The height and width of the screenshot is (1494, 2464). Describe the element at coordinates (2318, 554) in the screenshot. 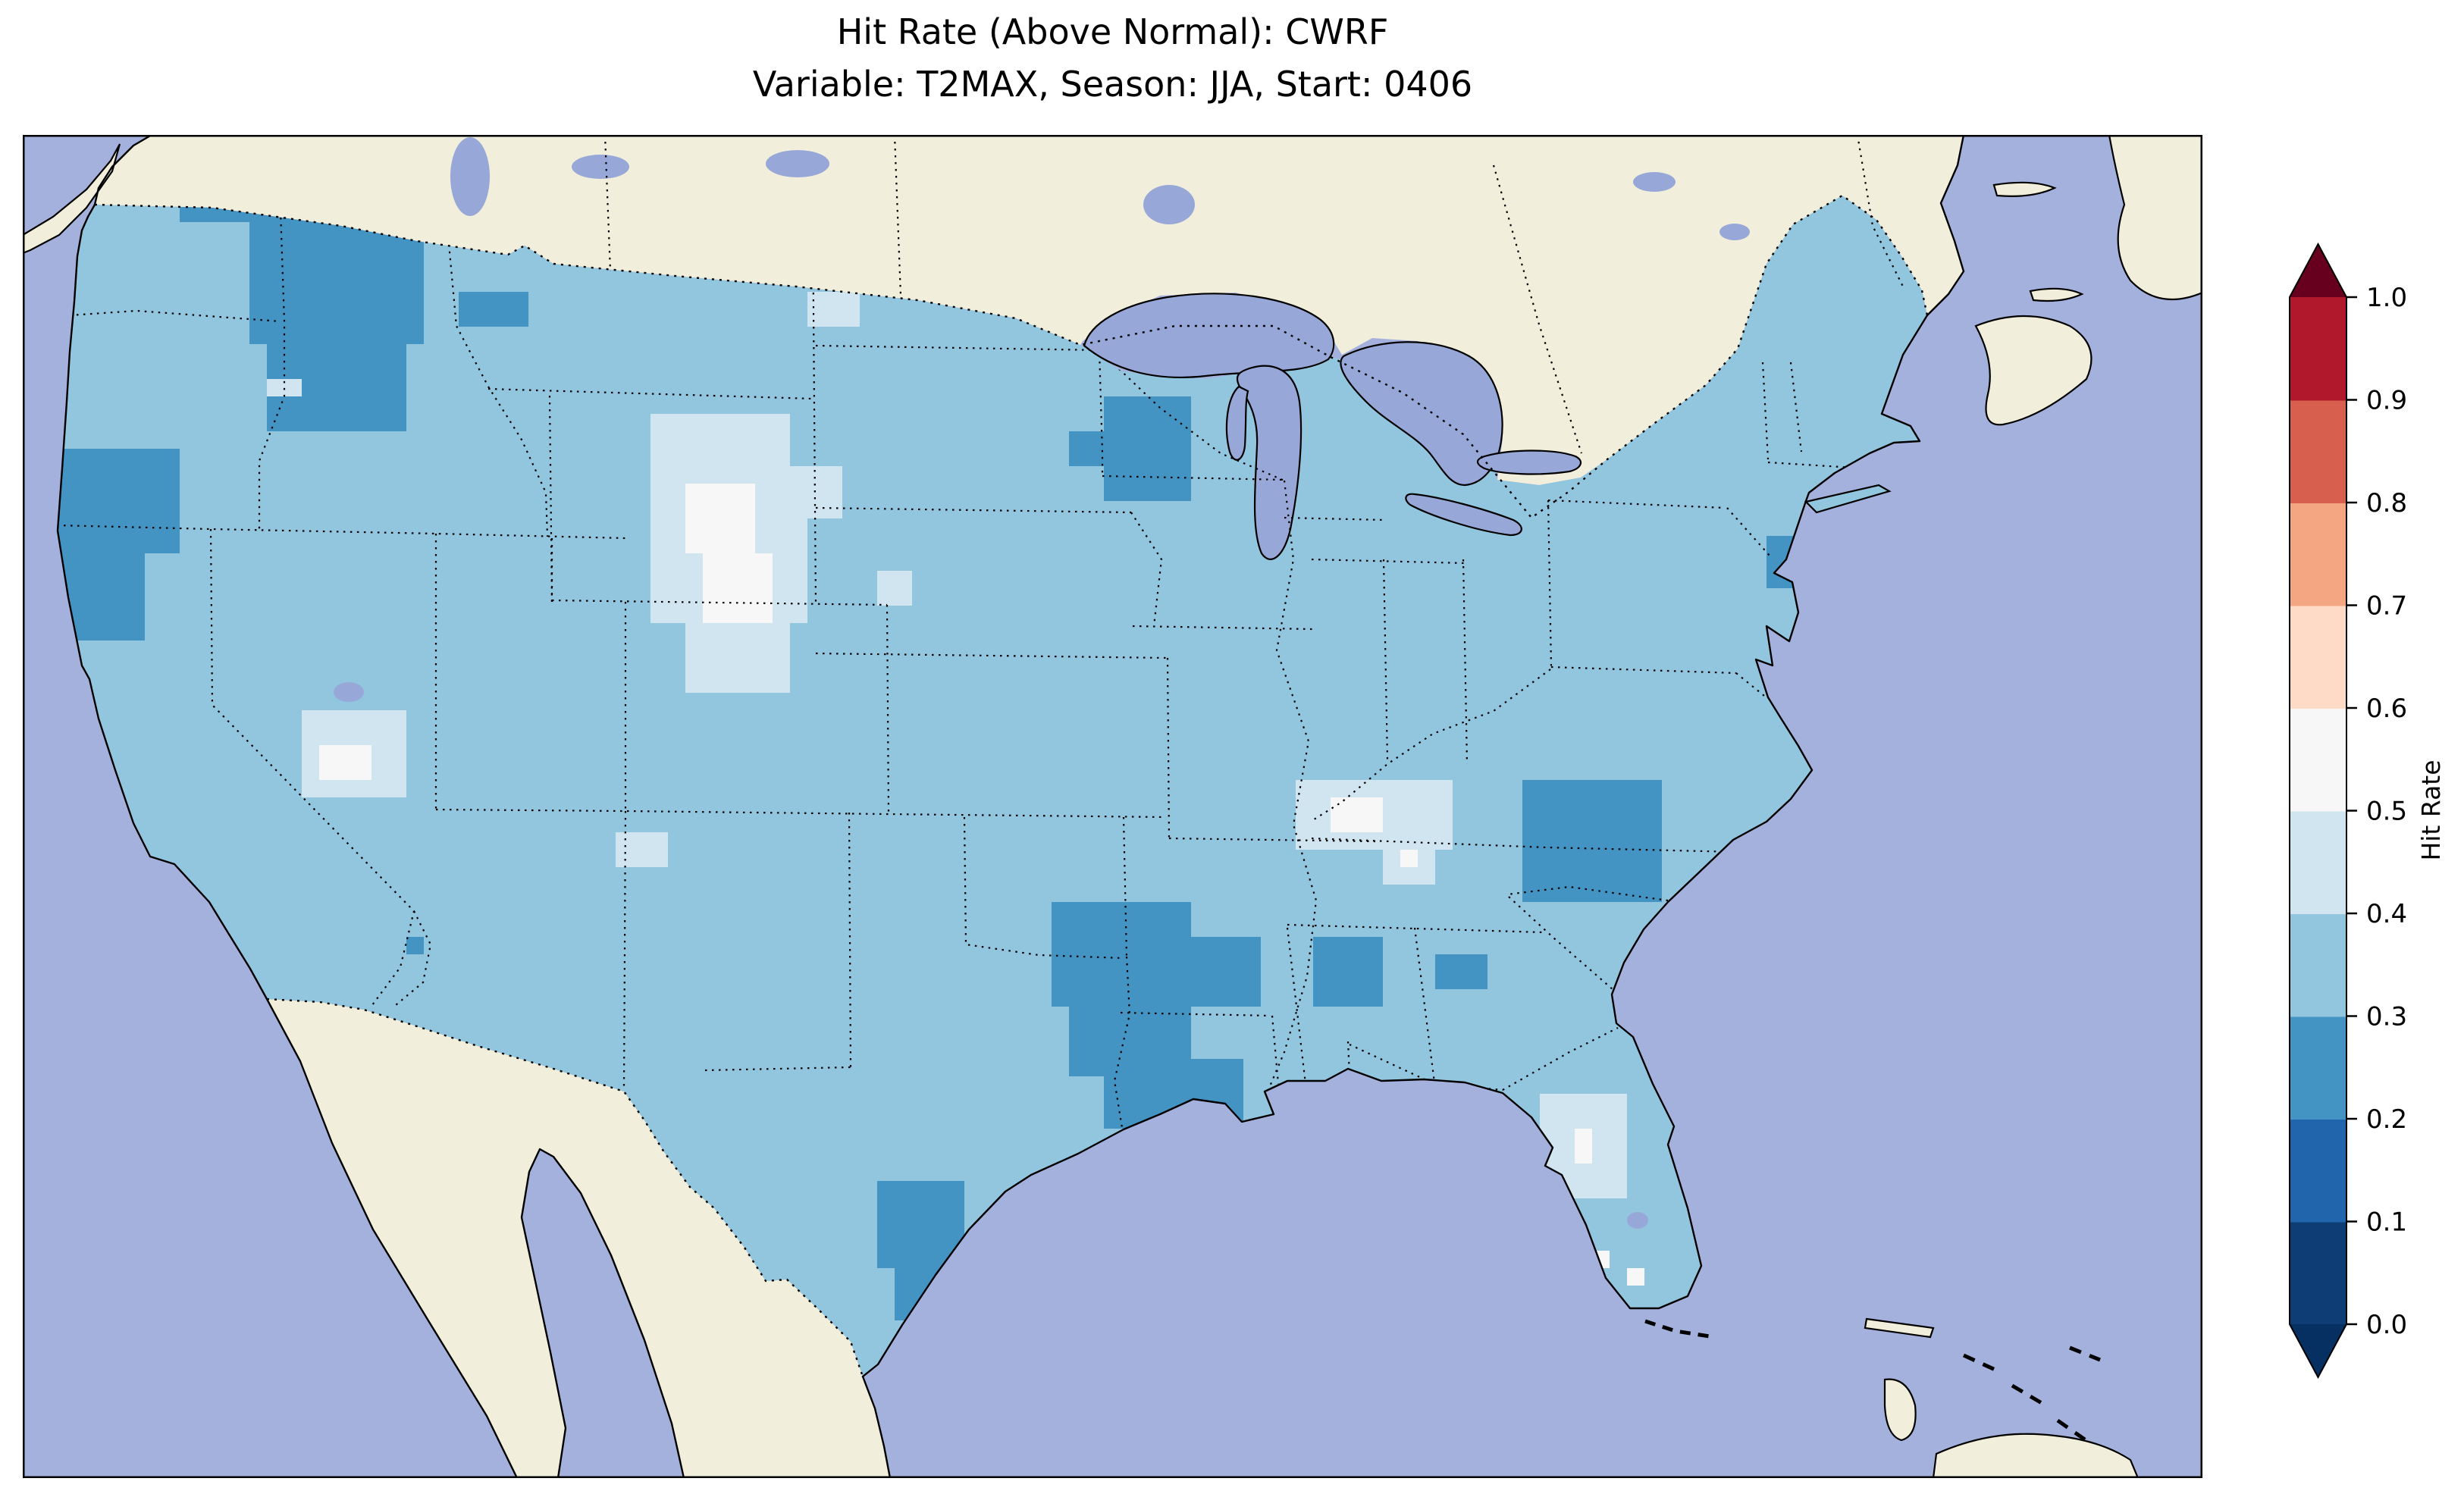

I see `colorbar-band-0.7-0.8` at that location.